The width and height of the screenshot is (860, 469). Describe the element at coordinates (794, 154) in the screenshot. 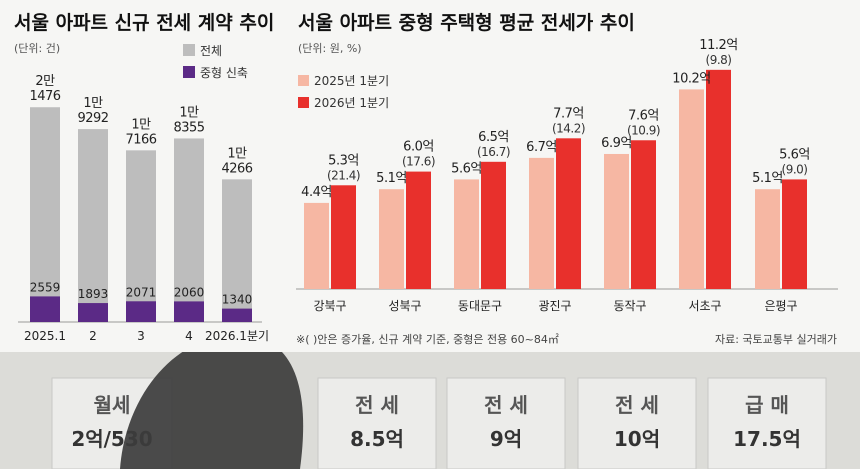

I see `value-label-2026: 5.6억` at that location.